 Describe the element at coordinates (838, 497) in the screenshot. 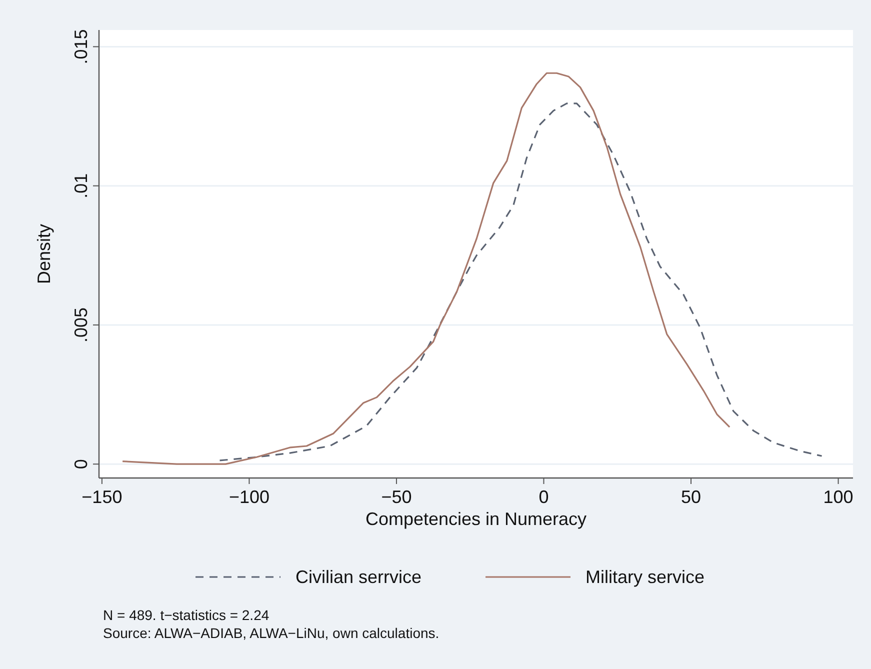

I see `x-tick-label: 100` at that location.